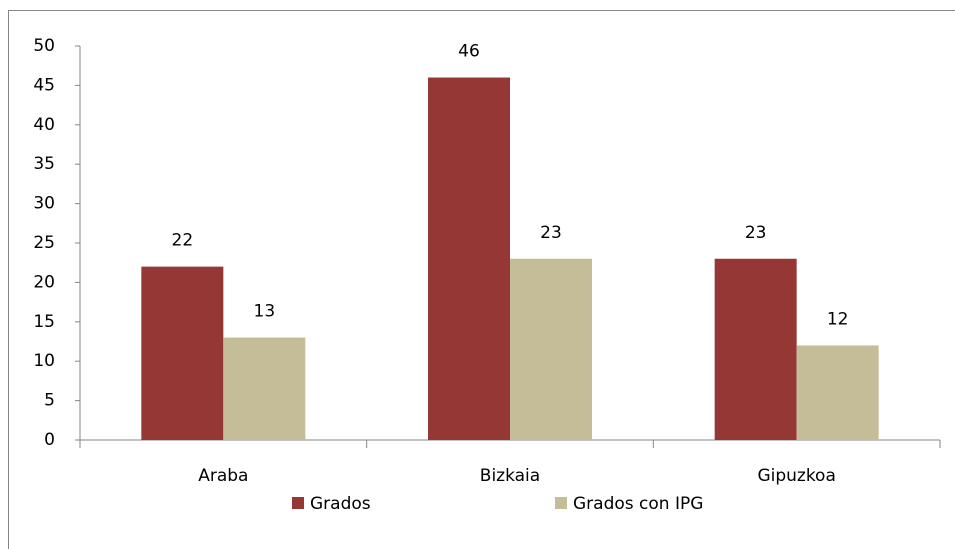  I want to click on y-tick-label: 40, so click(44, 125).